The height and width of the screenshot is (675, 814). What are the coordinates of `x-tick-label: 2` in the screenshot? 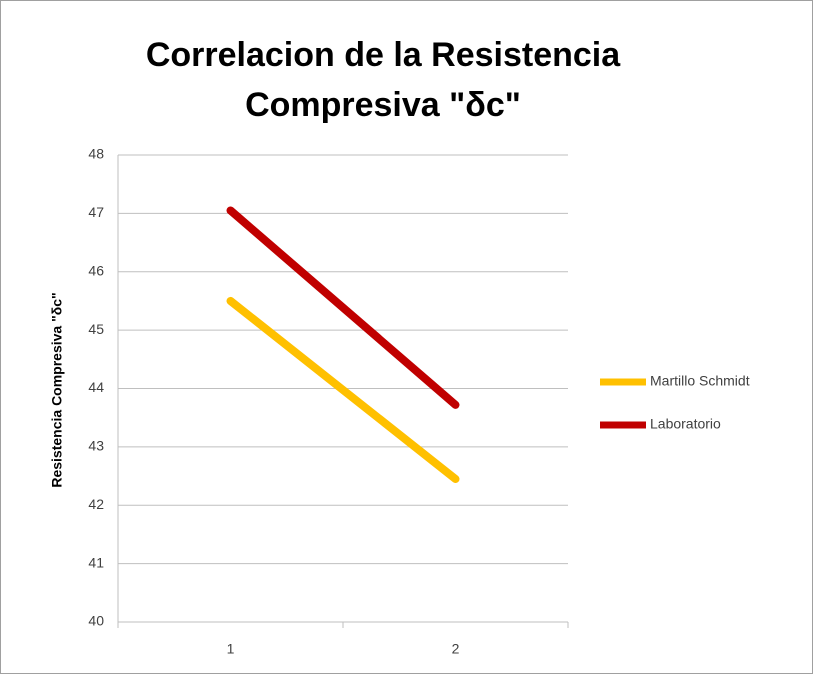 It's located at (456, 649).